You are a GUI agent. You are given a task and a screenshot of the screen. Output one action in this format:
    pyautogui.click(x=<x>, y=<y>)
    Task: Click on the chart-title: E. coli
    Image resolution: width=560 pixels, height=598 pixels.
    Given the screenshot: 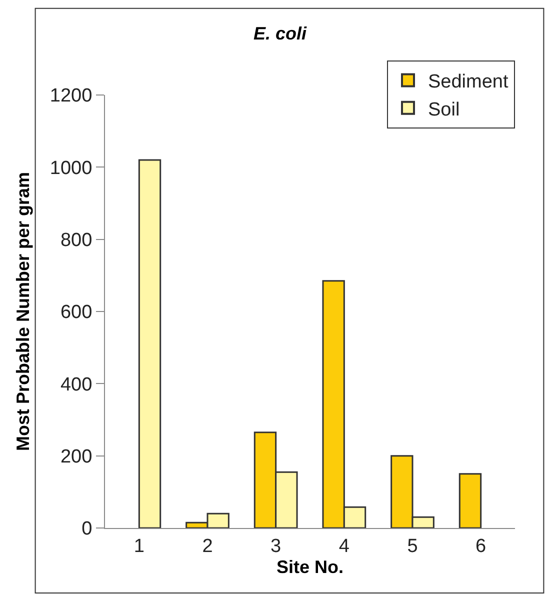 What is the action you would take?
    pyautogui.click(x=280, y=34)
    